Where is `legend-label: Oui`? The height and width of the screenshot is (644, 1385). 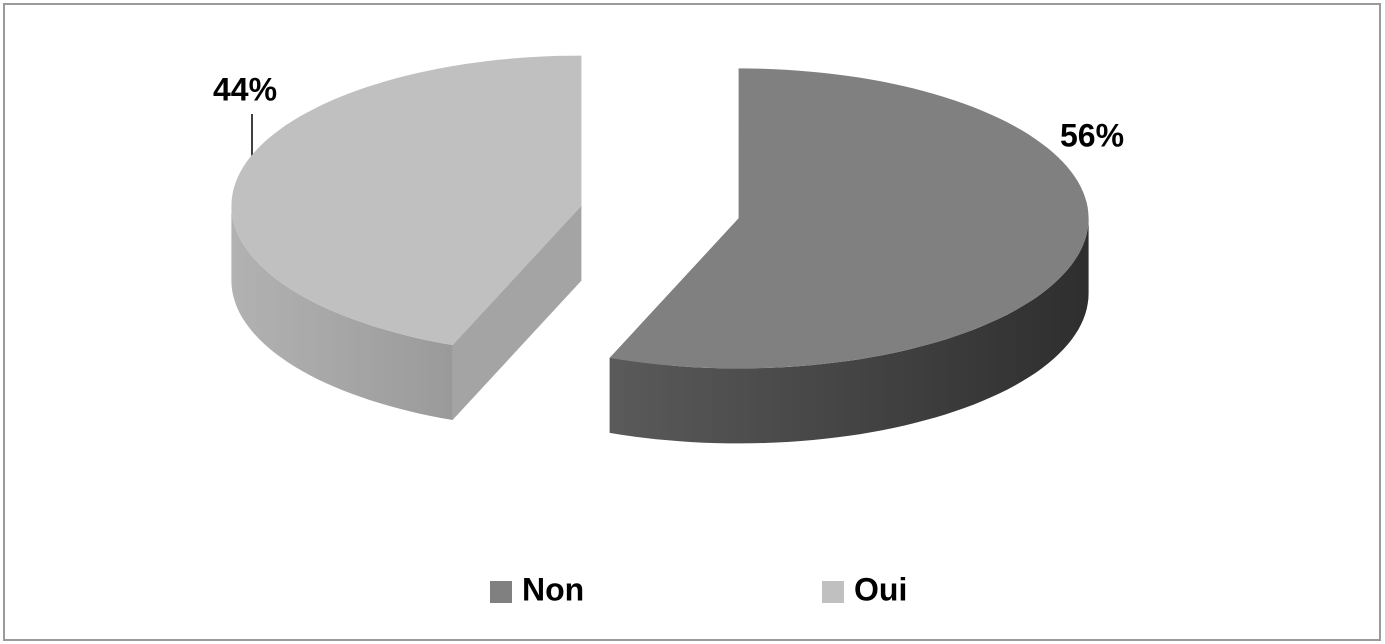 legend-label: Oui is located at coordinates (880, 589).